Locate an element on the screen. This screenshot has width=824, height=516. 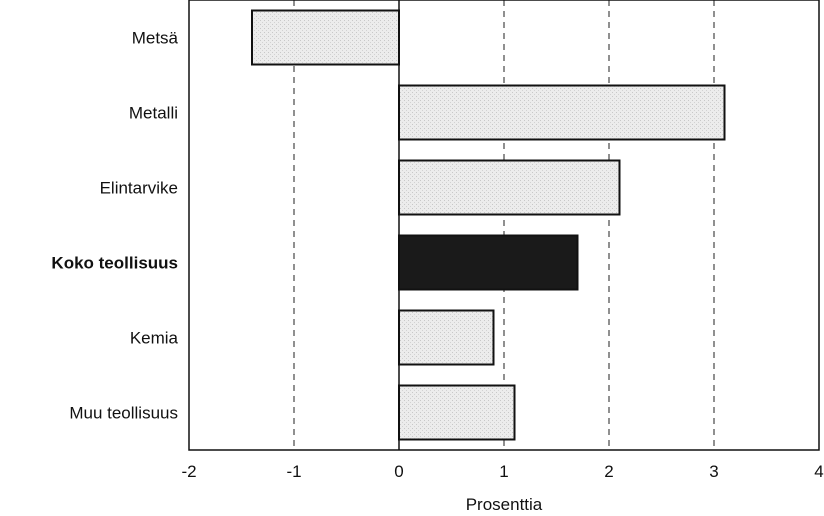
x-tick-label: 0 is located at coordinates (398, 471).